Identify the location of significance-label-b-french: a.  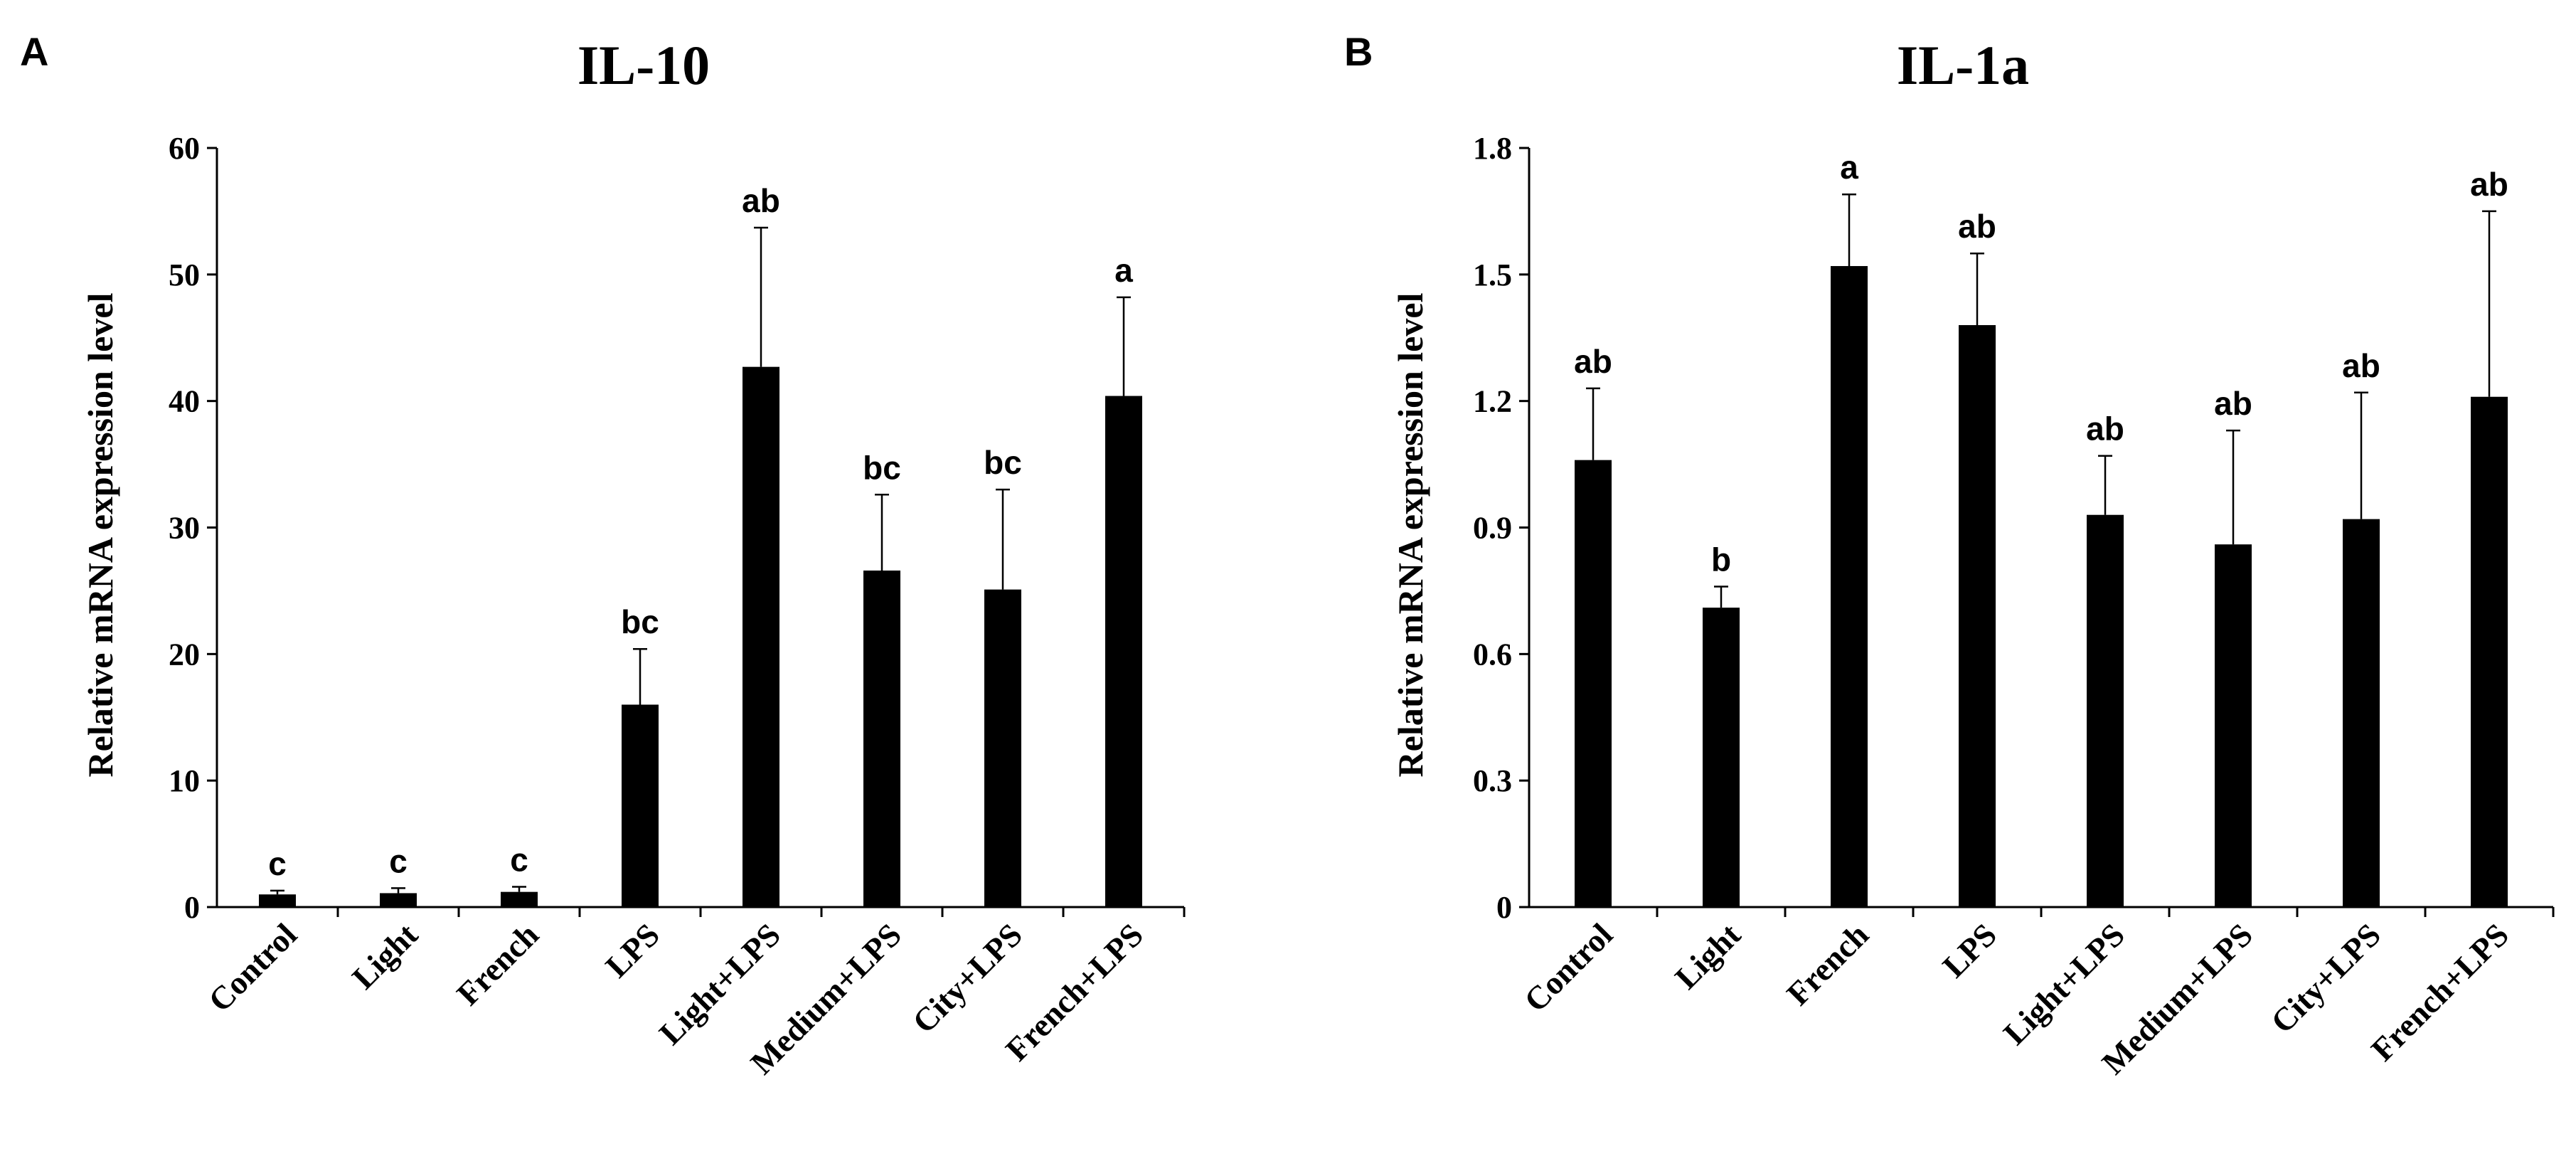
(1849, 167).